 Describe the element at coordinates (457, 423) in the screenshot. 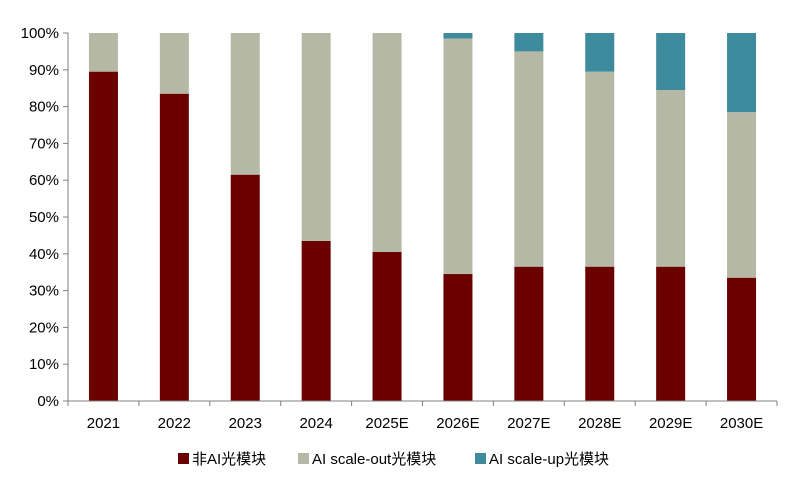

I see `x-tick-label: 2026E` at that location.